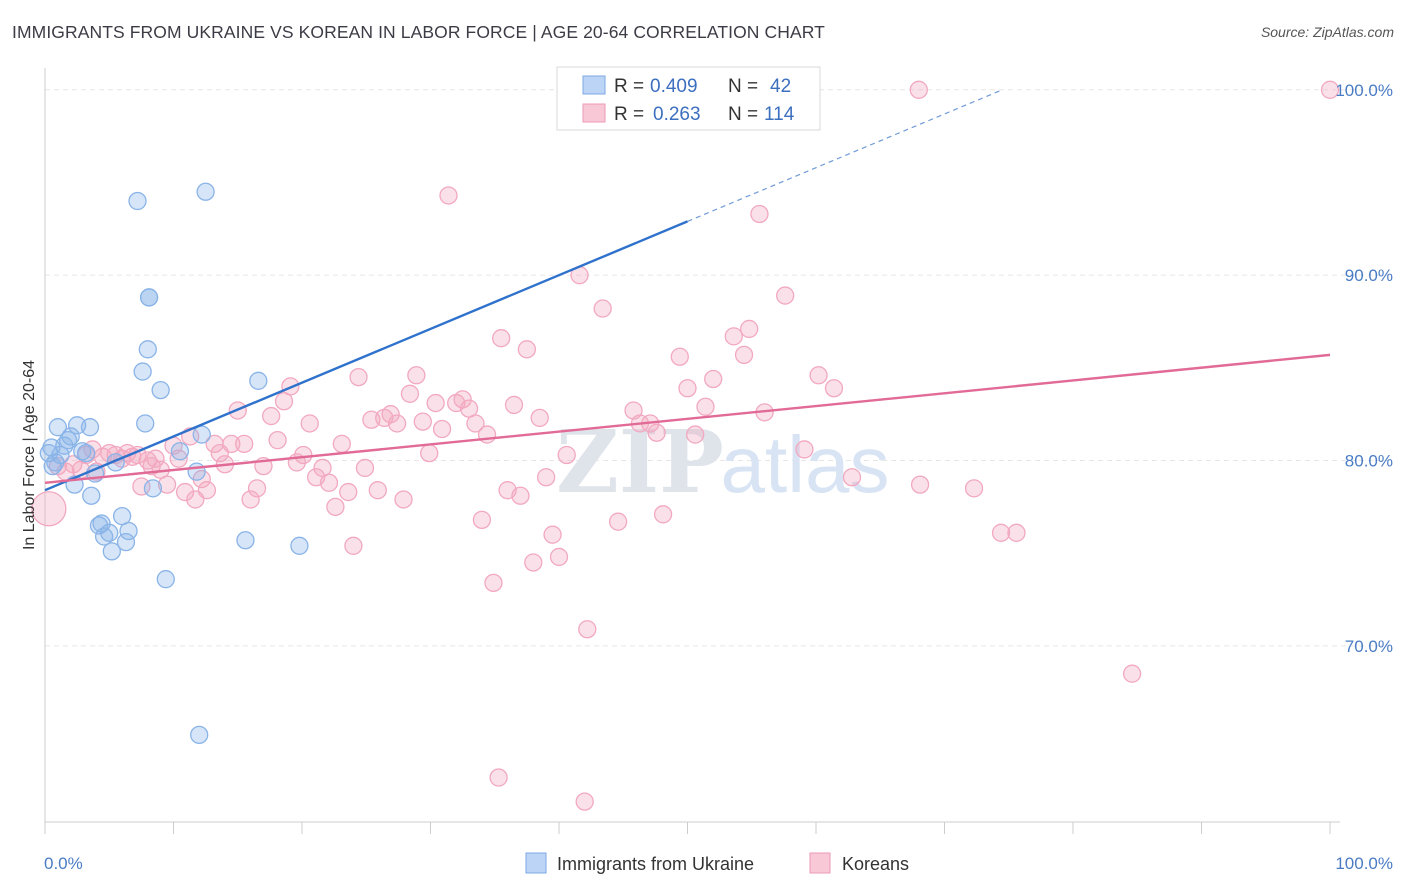  What do you see at coordinates (820, 863) in the screenshot?
I see `bottom-legend-swatch-koreans` at bounding box center [820, 863].